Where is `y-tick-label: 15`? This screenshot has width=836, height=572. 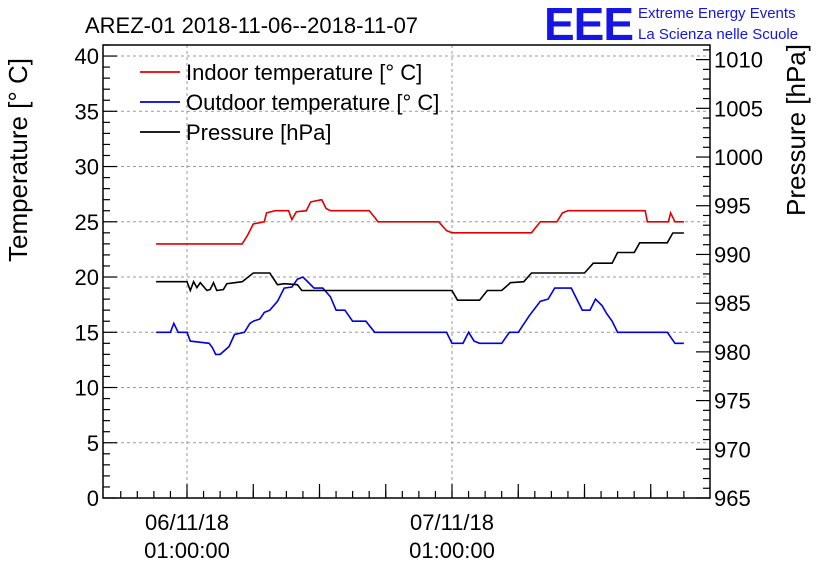 y-tick-label: 15 is located at coordinates (87, 332).